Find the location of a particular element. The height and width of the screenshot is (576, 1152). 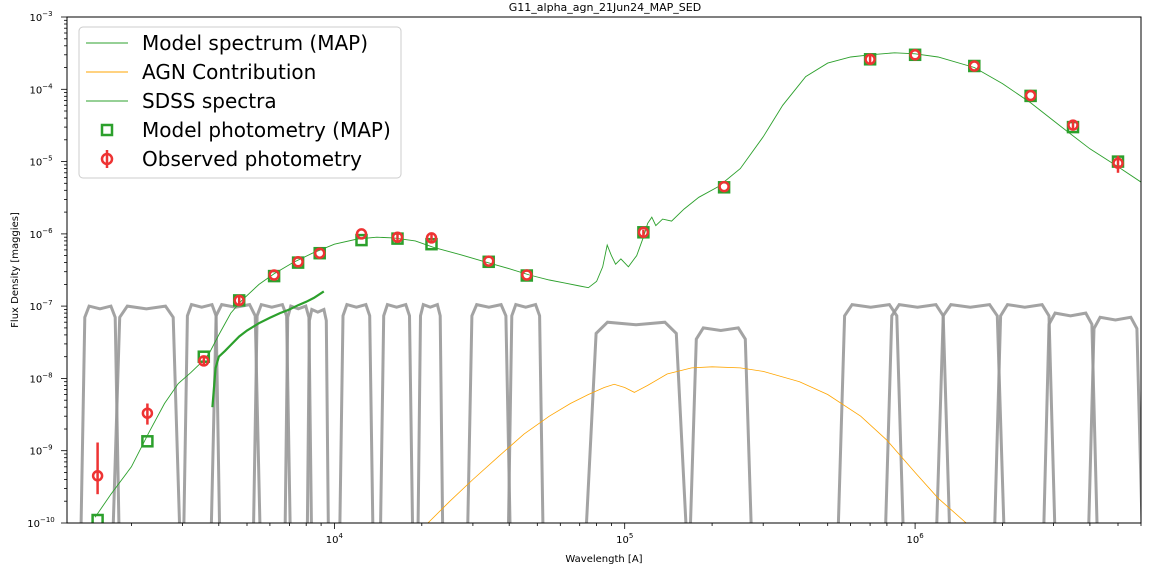

agn-contribution-line is located at coordinates (697, 444).